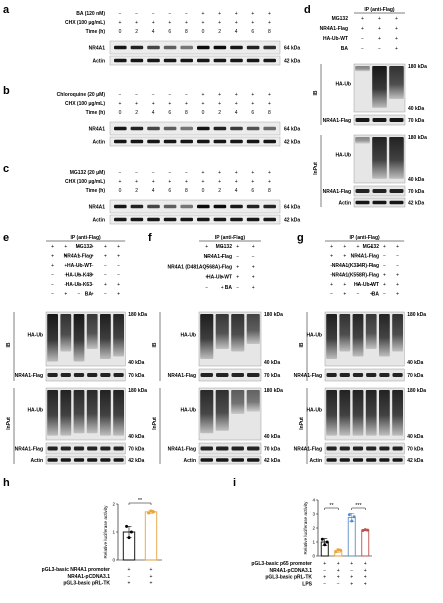 The height and width of the screenshot is (603, 443). I want to click on panel-letter: b, so click(6, 91).